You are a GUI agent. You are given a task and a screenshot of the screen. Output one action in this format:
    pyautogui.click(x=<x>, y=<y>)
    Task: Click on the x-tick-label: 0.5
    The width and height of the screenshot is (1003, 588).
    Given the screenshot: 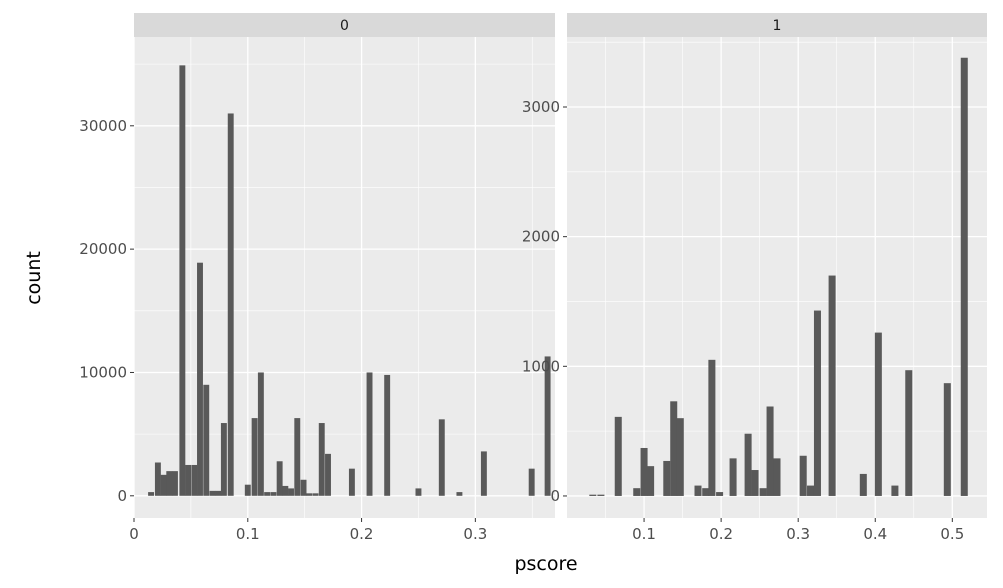 What is the action you would take?
    pyautogui.click(x=952, y=534)
    